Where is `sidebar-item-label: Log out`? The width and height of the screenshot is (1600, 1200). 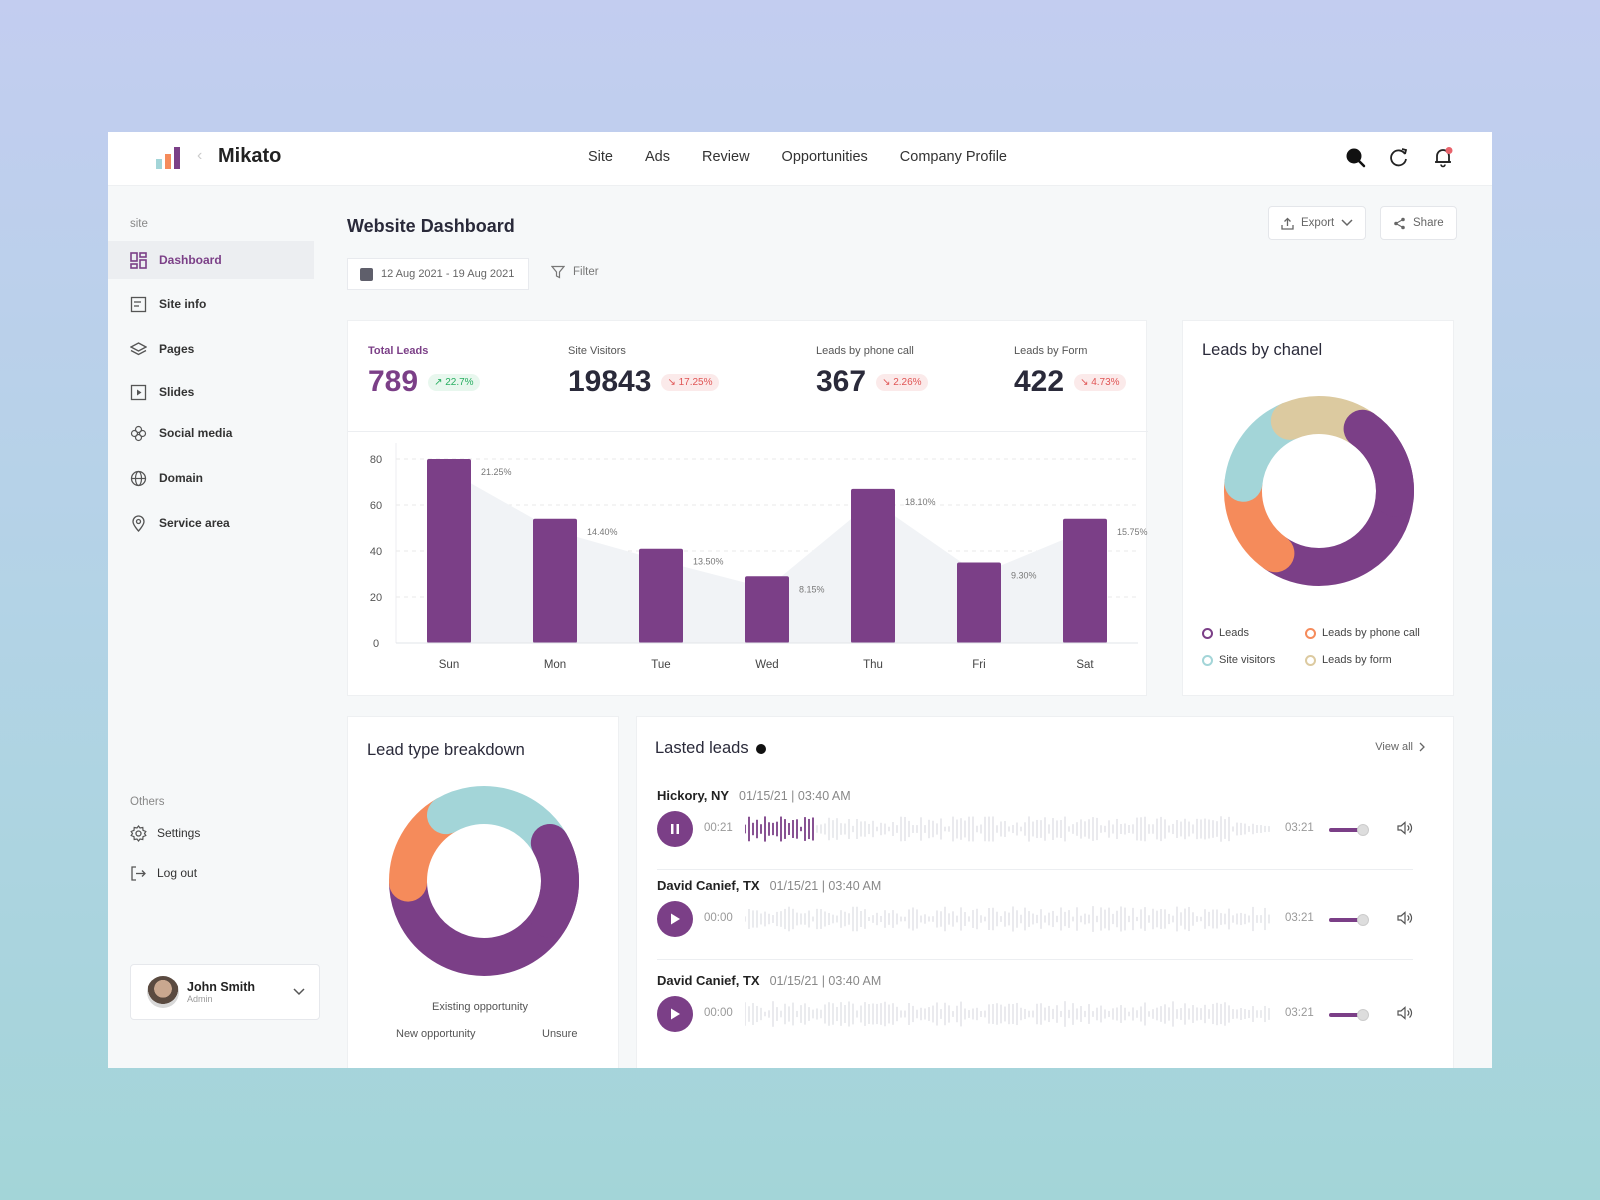 sidebar-item-label: Log out is located at coordinates (177, 873).